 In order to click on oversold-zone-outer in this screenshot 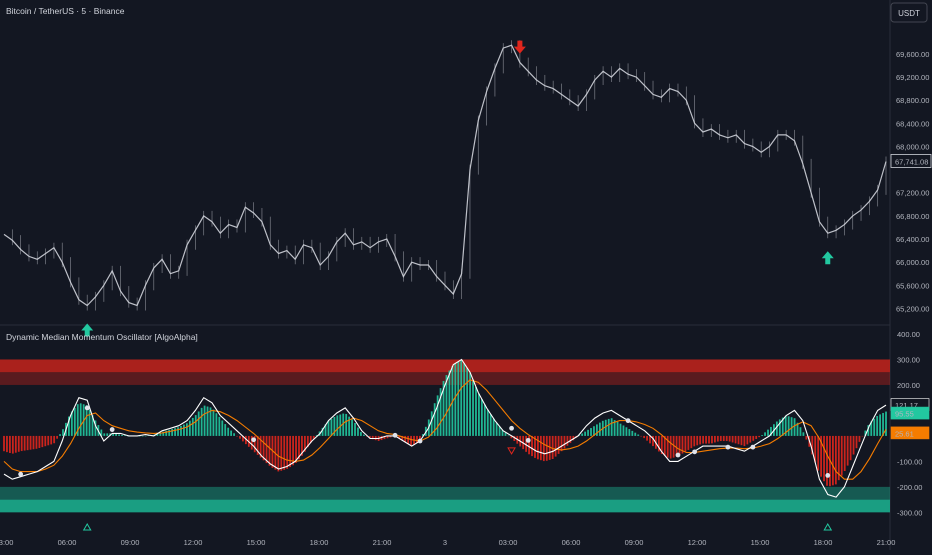, I will do `click(445, 506)`.